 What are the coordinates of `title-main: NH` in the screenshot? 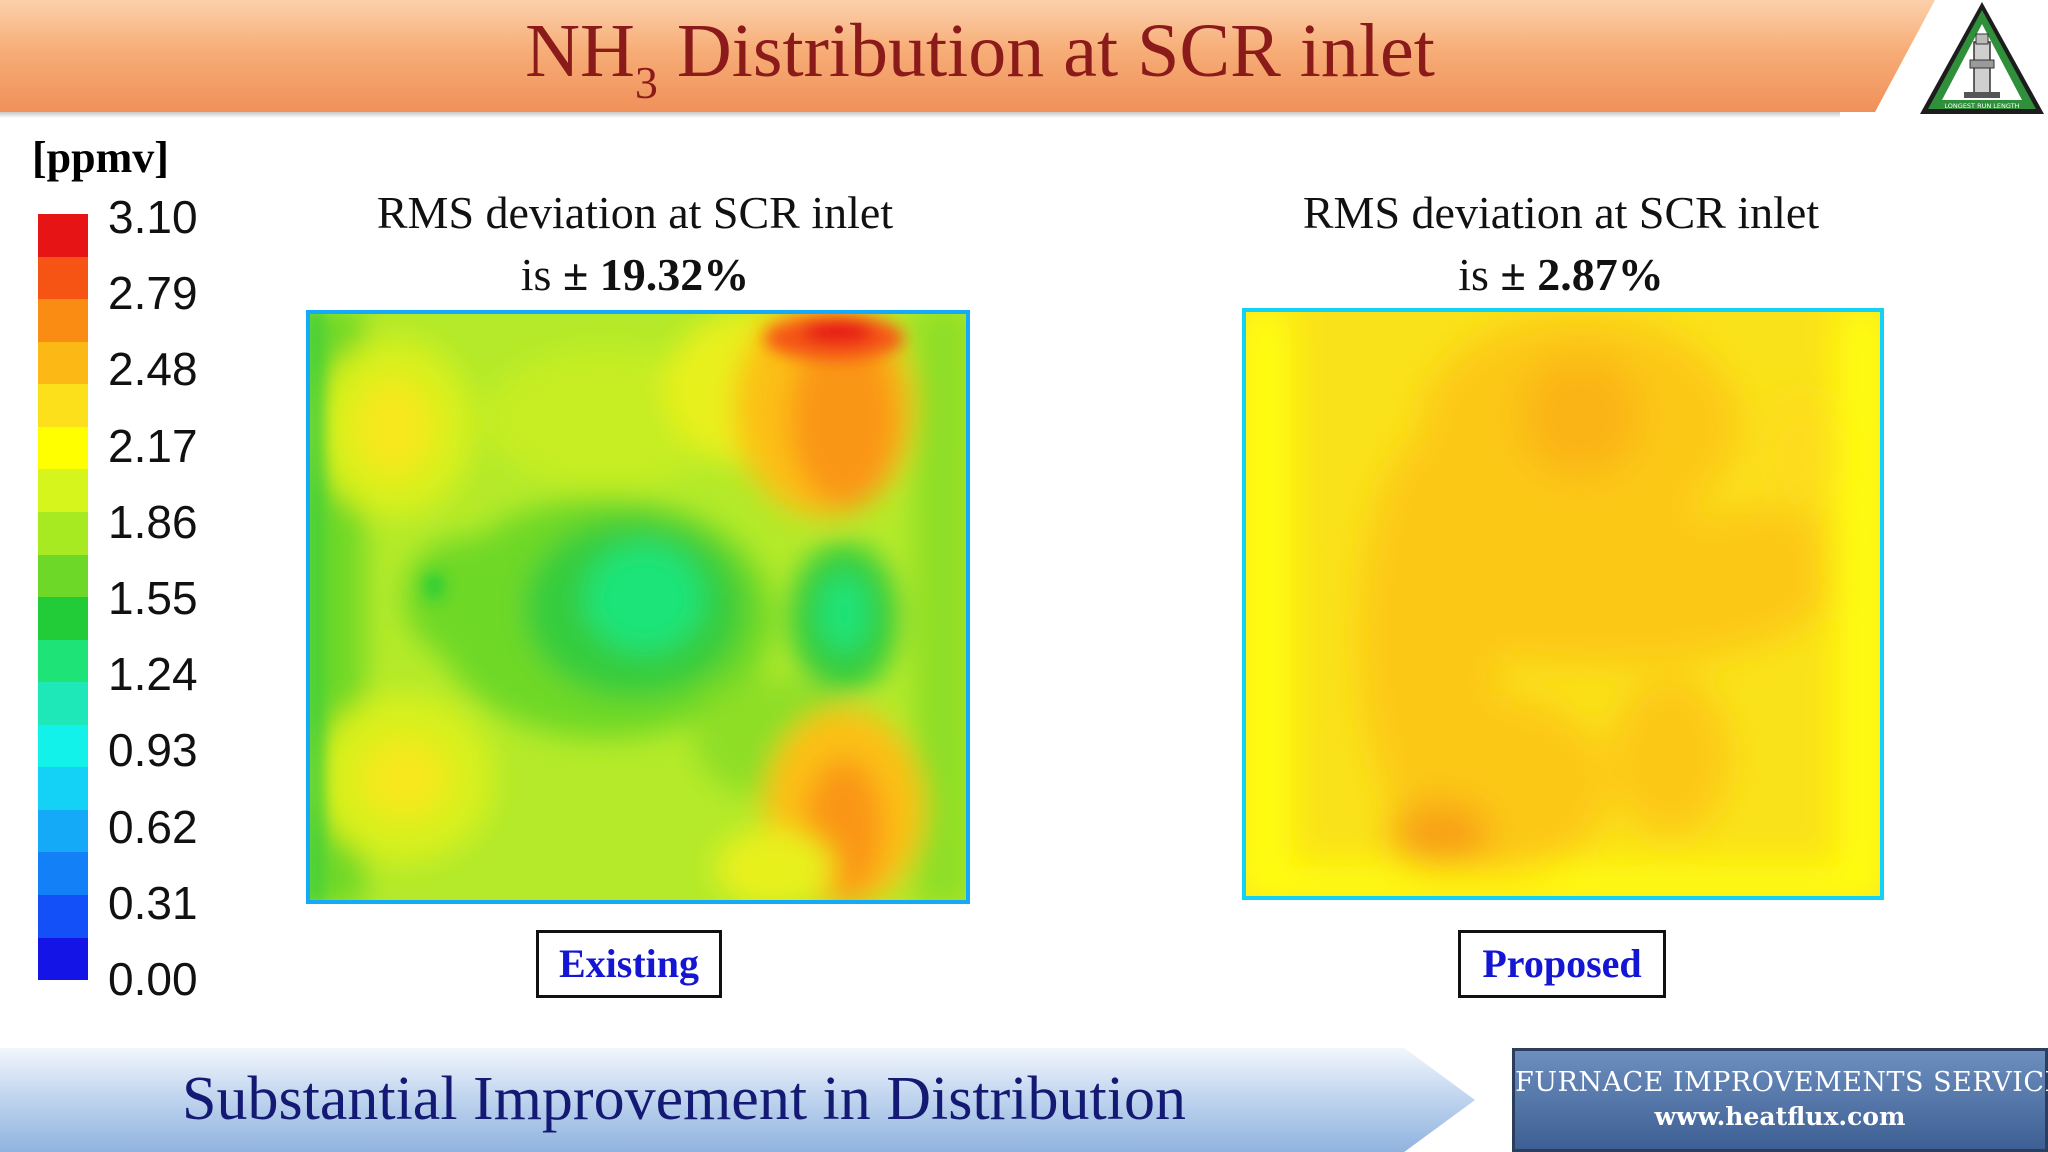 It's located at (580, 51).